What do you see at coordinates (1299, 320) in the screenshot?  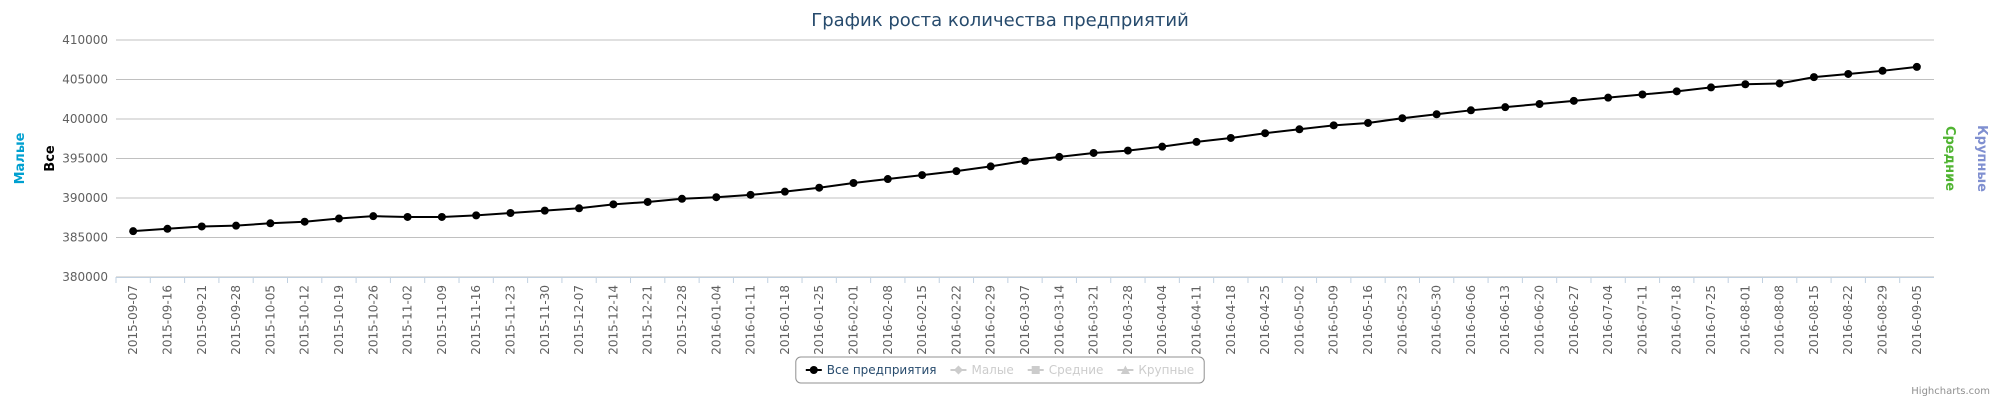 I see `x-tick-label: 2016-05-02` at bounding box center [1299, 320].